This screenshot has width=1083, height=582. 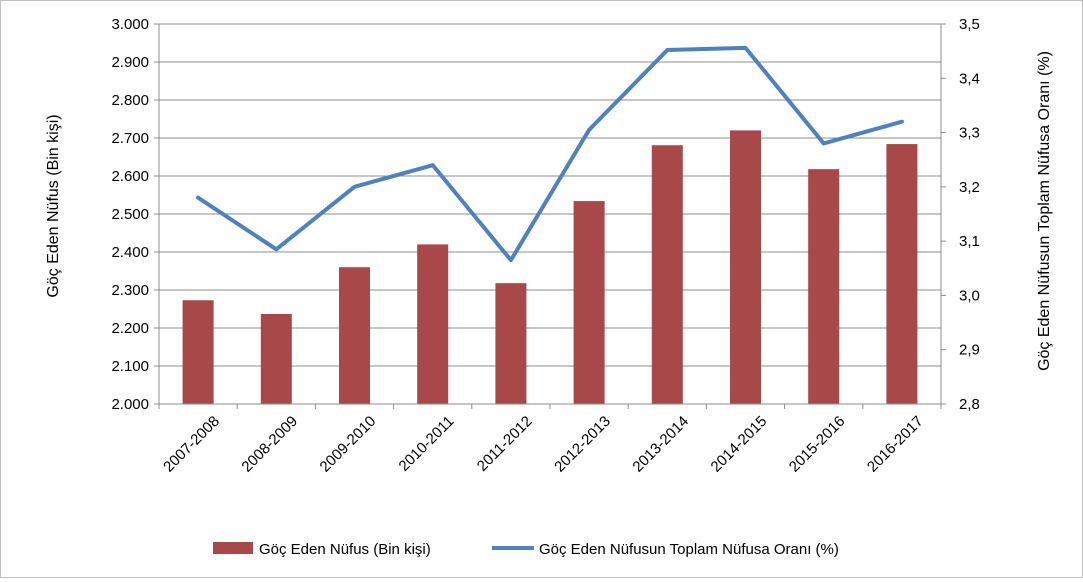 I want to click on x-tick-label: 2013-2014, so click(x=660, y=444).